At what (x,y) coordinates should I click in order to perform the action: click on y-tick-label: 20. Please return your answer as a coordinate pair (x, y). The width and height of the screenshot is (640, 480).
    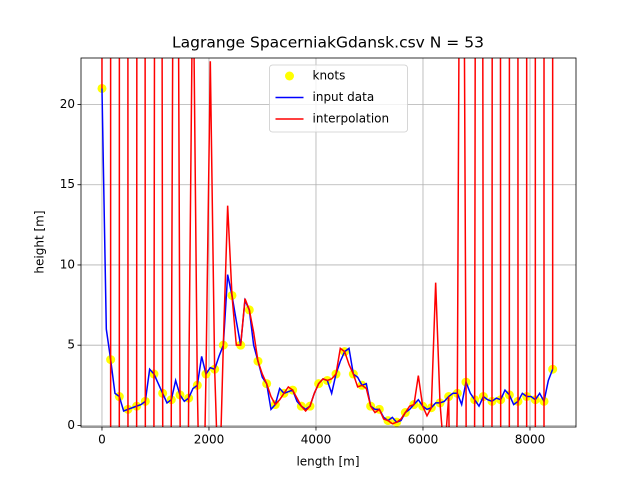
    Looking at the image, I should click on (67, 104).